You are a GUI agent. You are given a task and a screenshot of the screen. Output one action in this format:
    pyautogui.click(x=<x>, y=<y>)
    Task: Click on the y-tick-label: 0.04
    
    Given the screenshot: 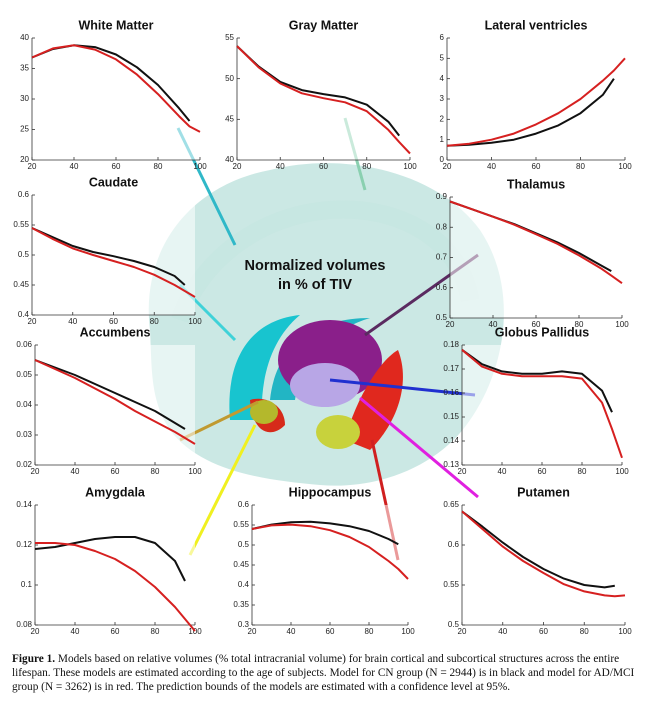 What is the action you would take?
    pyautogui.click(x=24, y=404)
    